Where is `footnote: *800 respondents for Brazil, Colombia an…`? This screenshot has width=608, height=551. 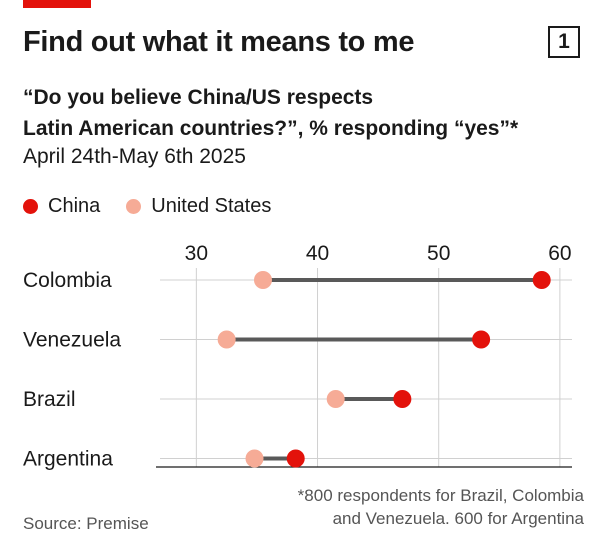 footnote: *800 respondents for Brazil, Colombia an… is located at coordinates (441, 507).